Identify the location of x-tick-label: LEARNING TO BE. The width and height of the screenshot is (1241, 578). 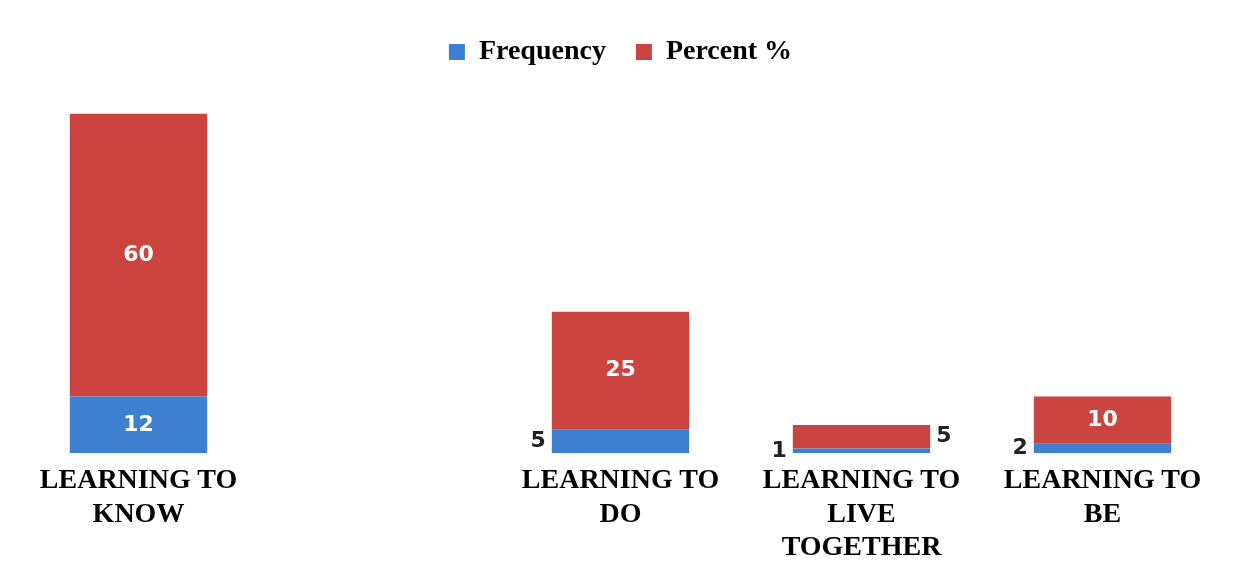
(1102, 495).